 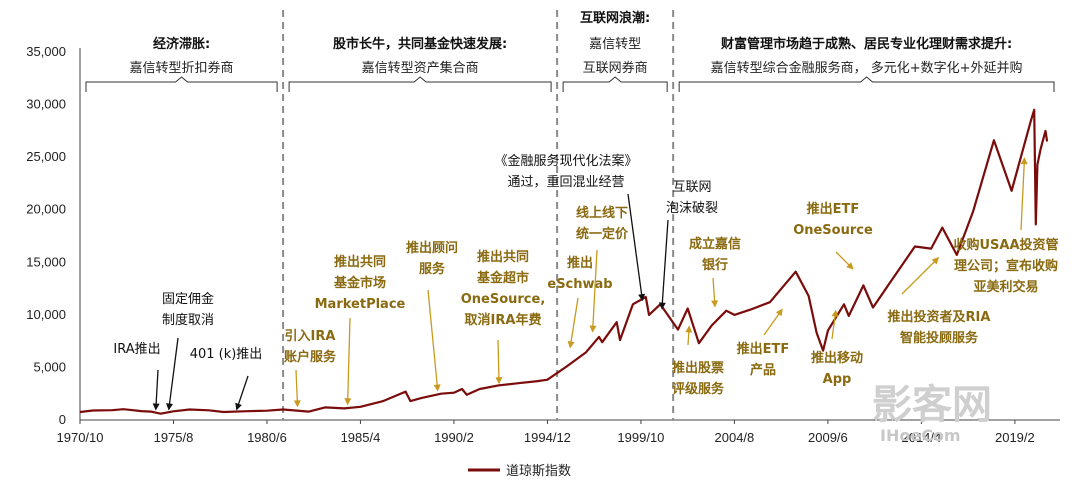 What do you see at coordinates (715, 244) in the screenshot?
I see `annotation-text: 成立嘉信` at bounding box center [715, 244].